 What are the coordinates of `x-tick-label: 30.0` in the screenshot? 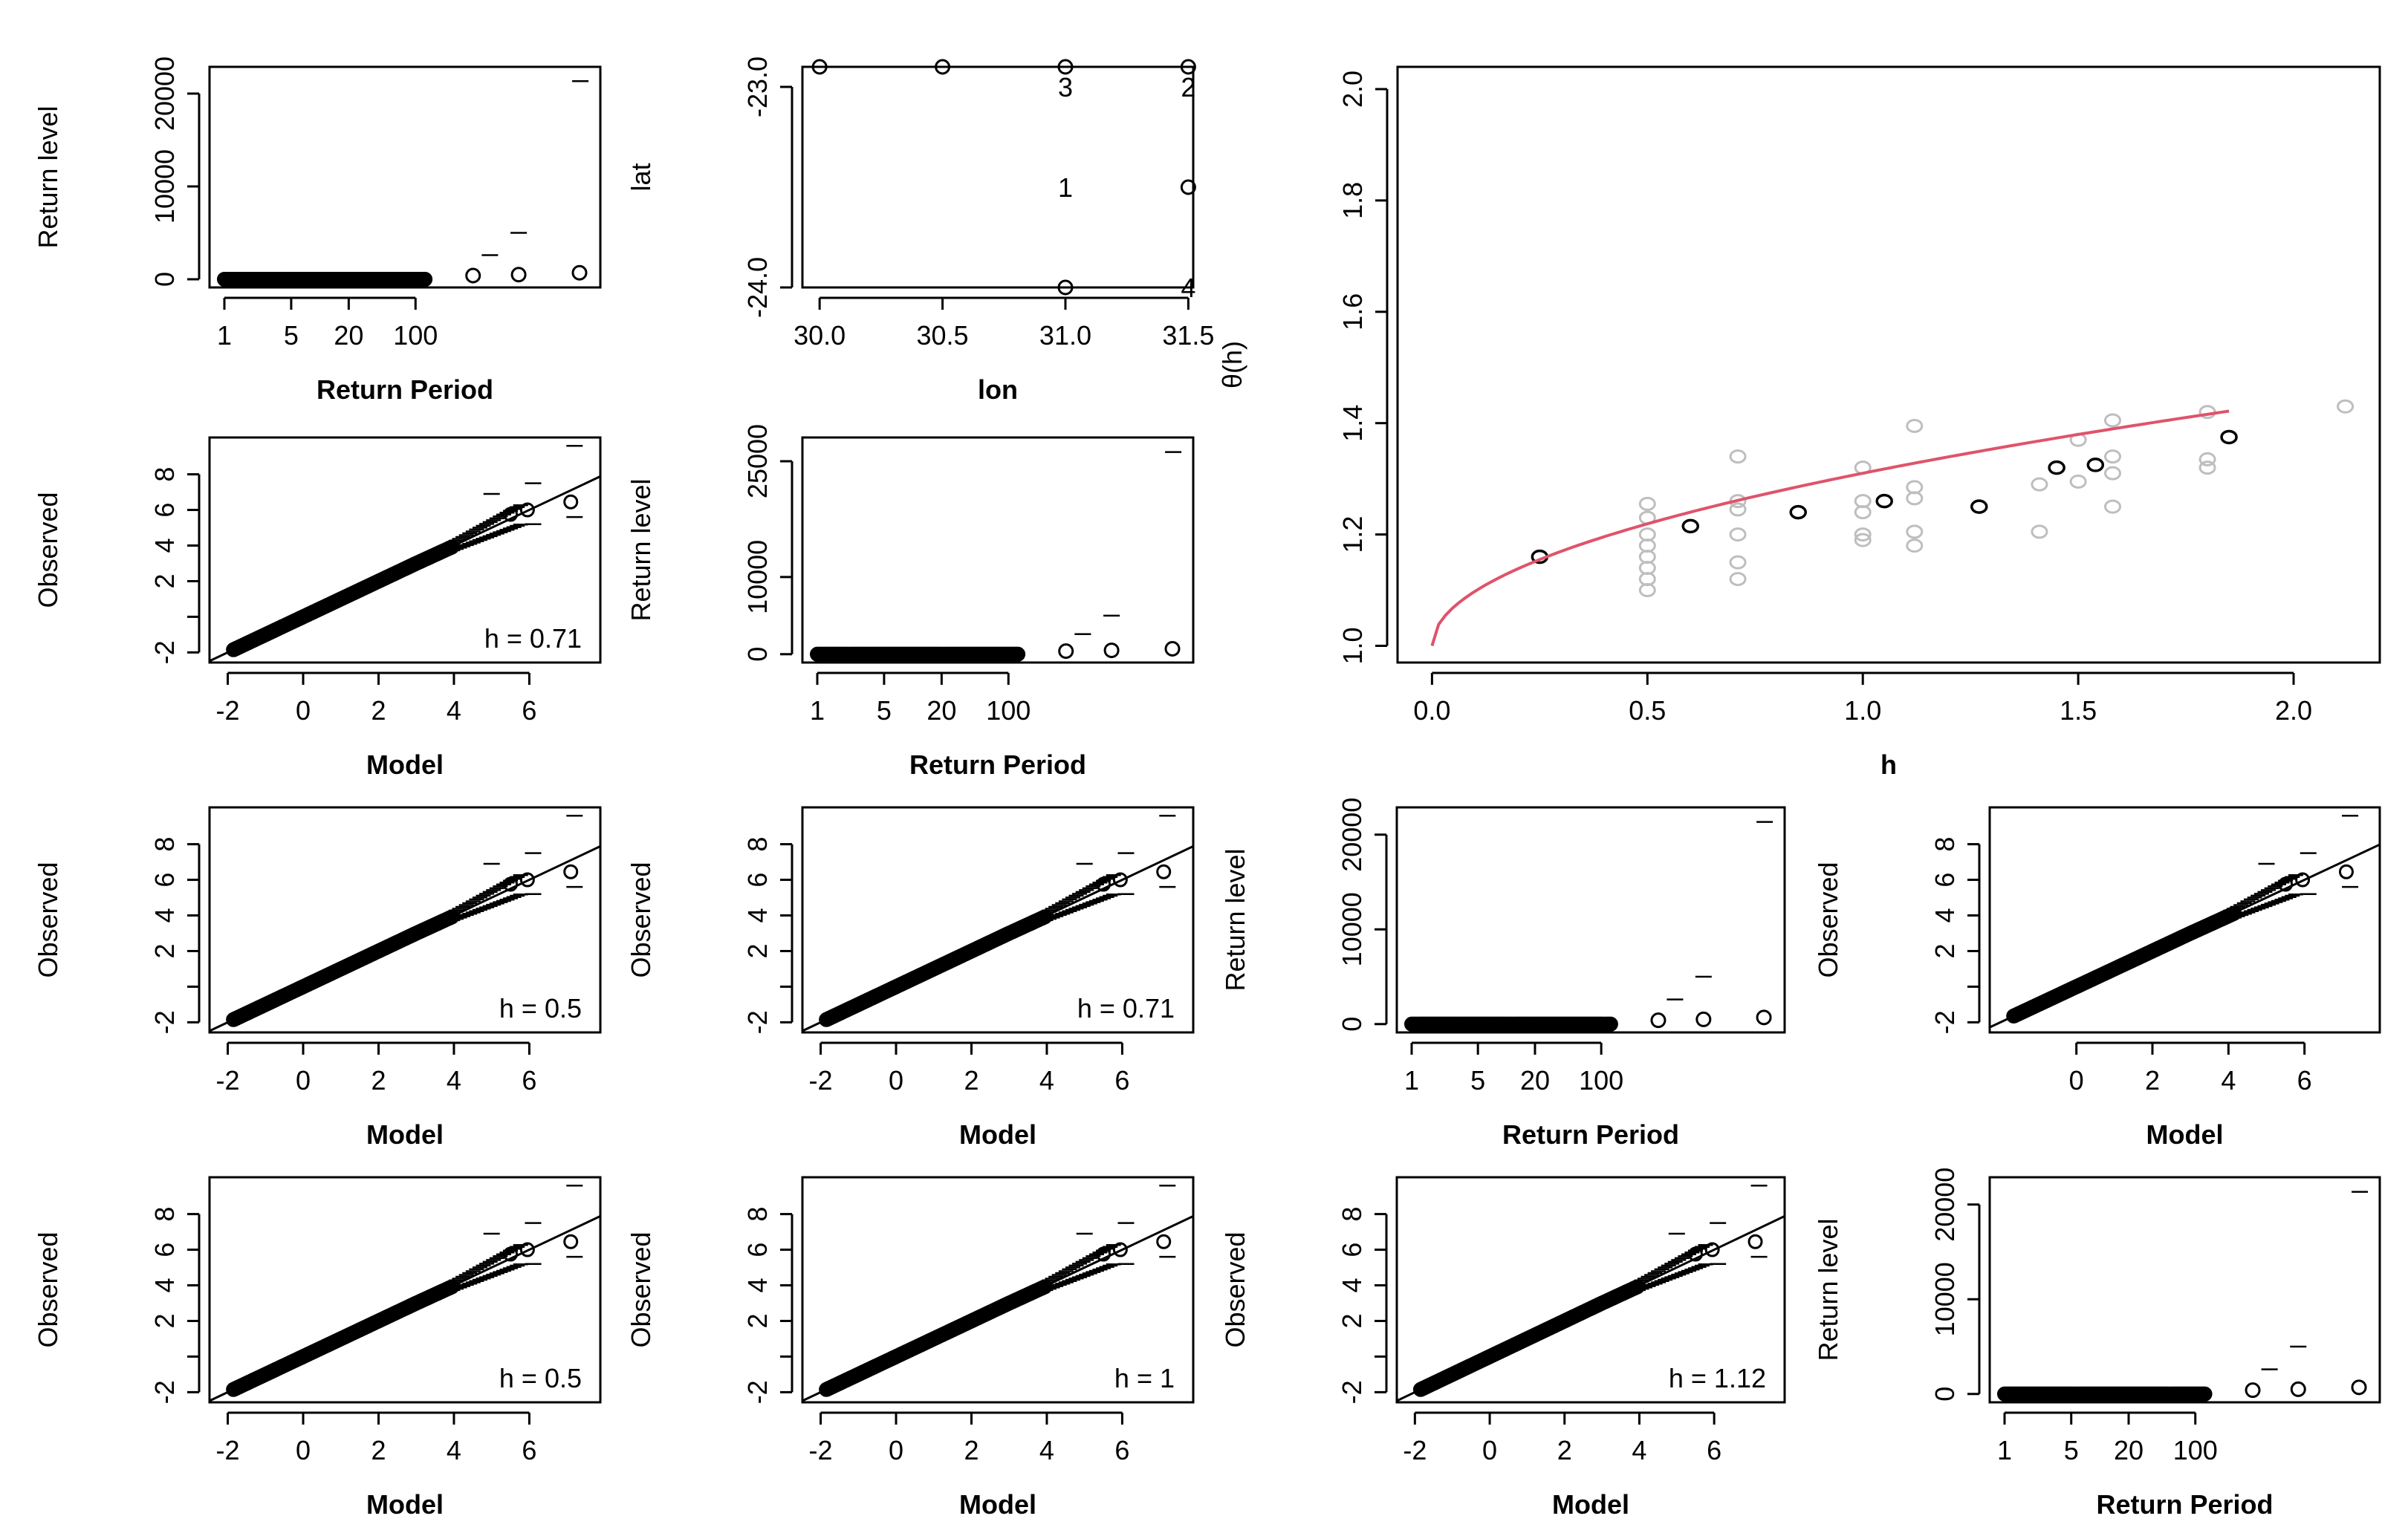 It's located at (820, 336).